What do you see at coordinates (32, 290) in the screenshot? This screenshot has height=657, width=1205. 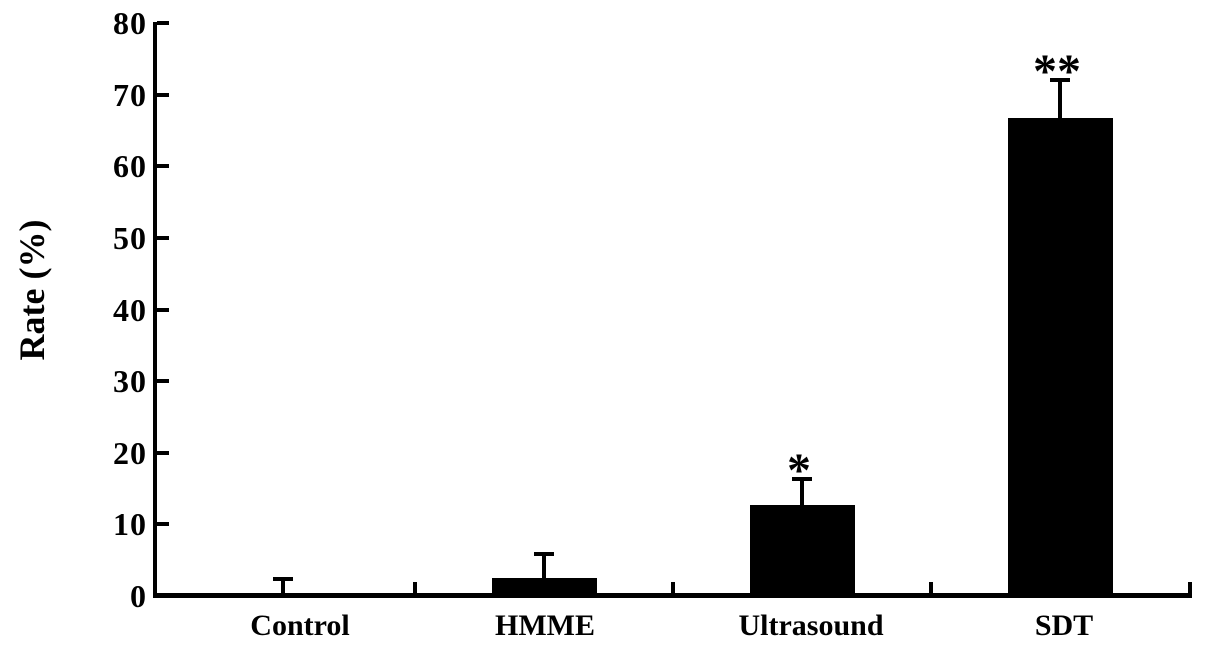 I see `y-axis-title: Rate (%)` at bounding box center [32, 290].